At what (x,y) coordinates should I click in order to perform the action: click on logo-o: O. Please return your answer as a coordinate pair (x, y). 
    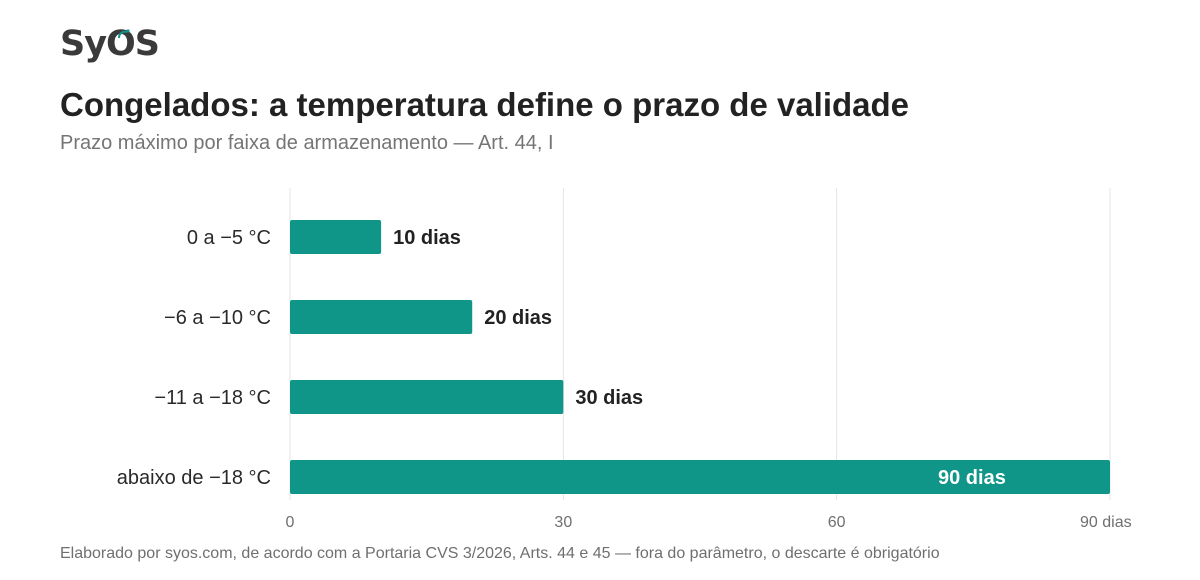
    Looking at the image, I should click on (121, 44).